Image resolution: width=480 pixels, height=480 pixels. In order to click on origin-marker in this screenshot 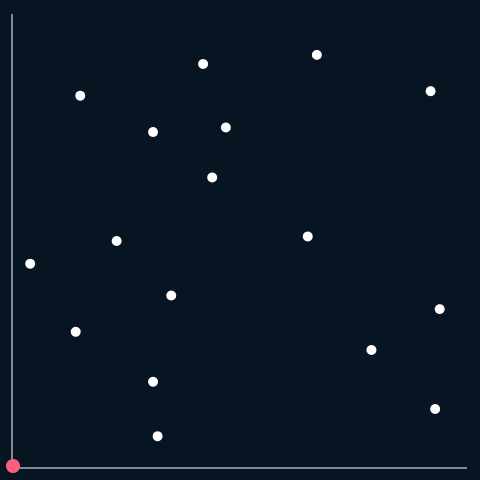, I will do `click(13, 466)`.